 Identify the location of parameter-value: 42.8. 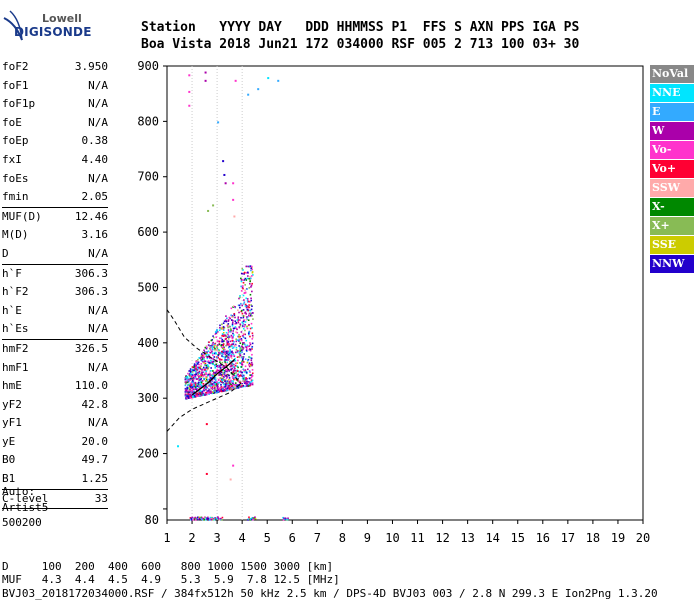
(95, 404).